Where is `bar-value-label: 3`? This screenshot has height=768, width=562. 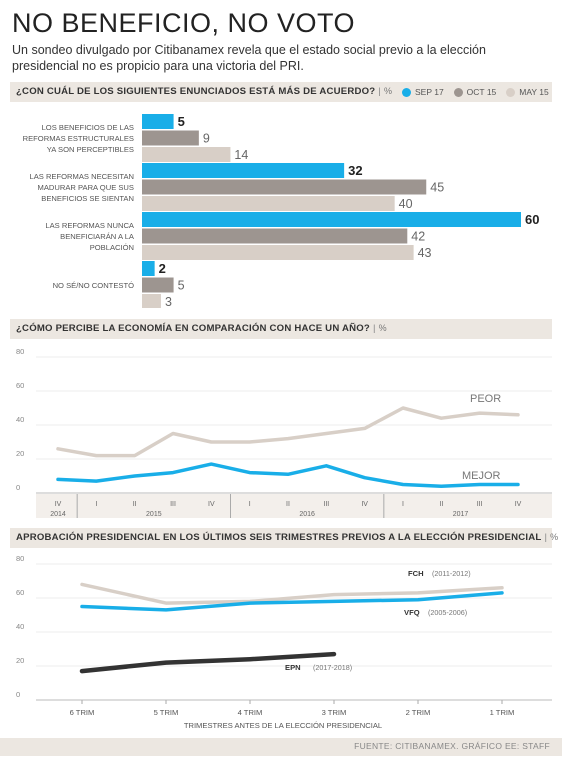
bar-value-label: 3 is located at coordinates (168, 301).